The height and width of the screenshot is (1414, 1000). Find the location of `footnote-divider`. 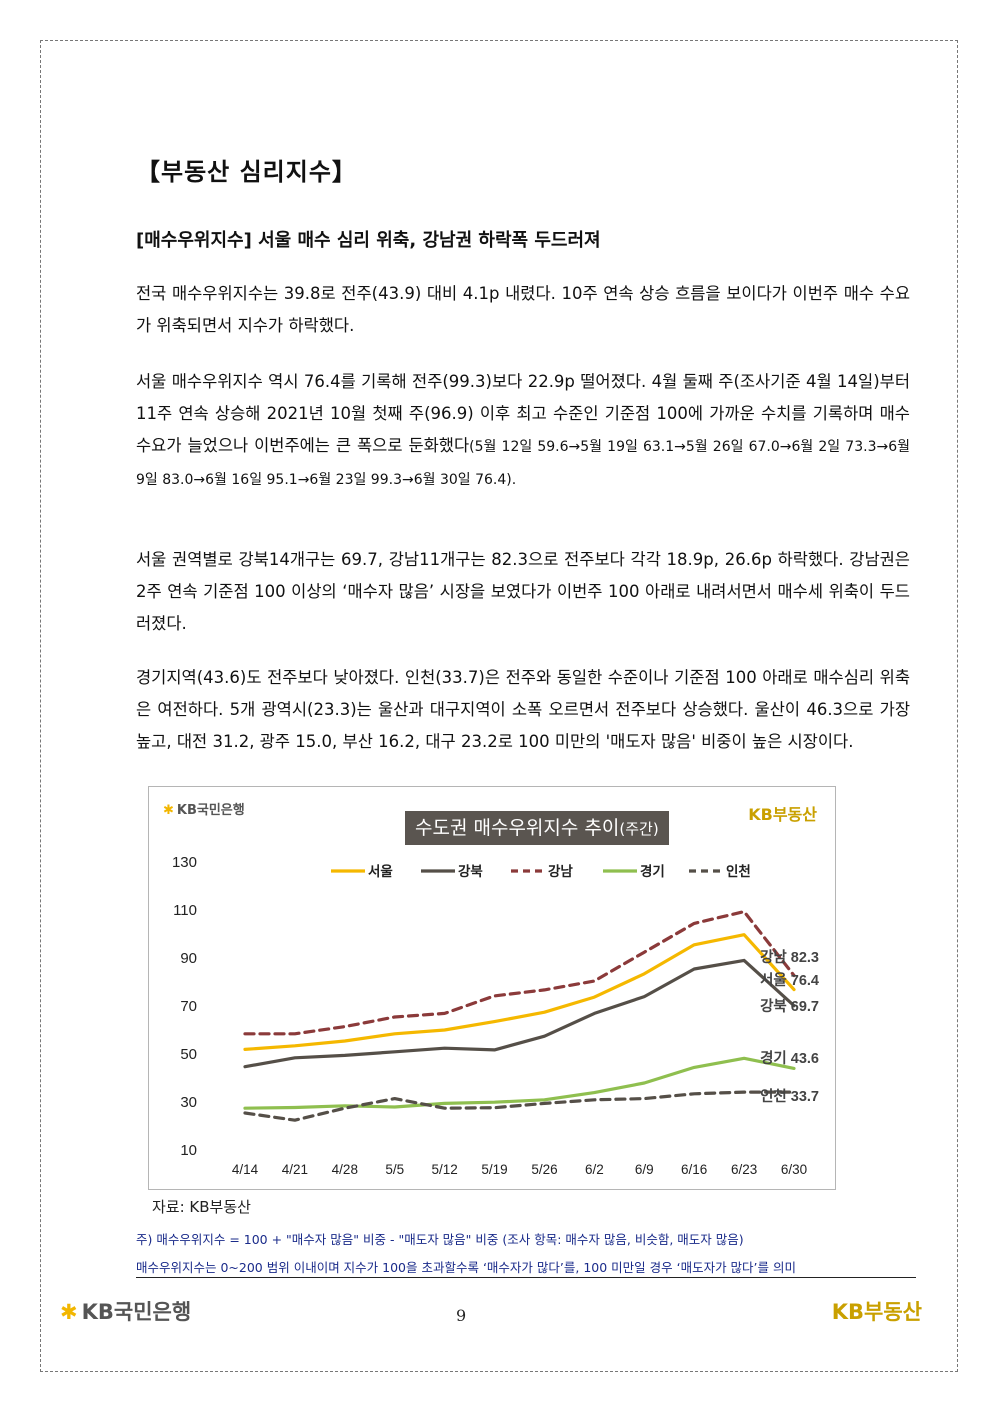

footnote-divider is located at coordinates (526, 1277).